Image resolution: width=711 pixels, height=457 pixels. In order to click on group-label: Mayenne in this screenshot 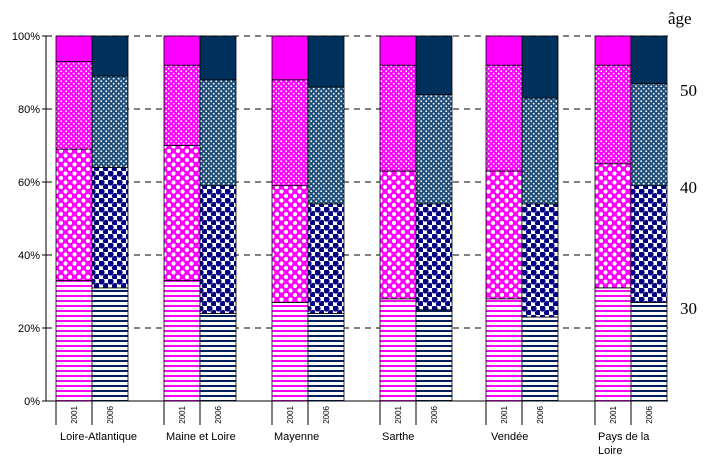, I will do `click(296, 437)`.